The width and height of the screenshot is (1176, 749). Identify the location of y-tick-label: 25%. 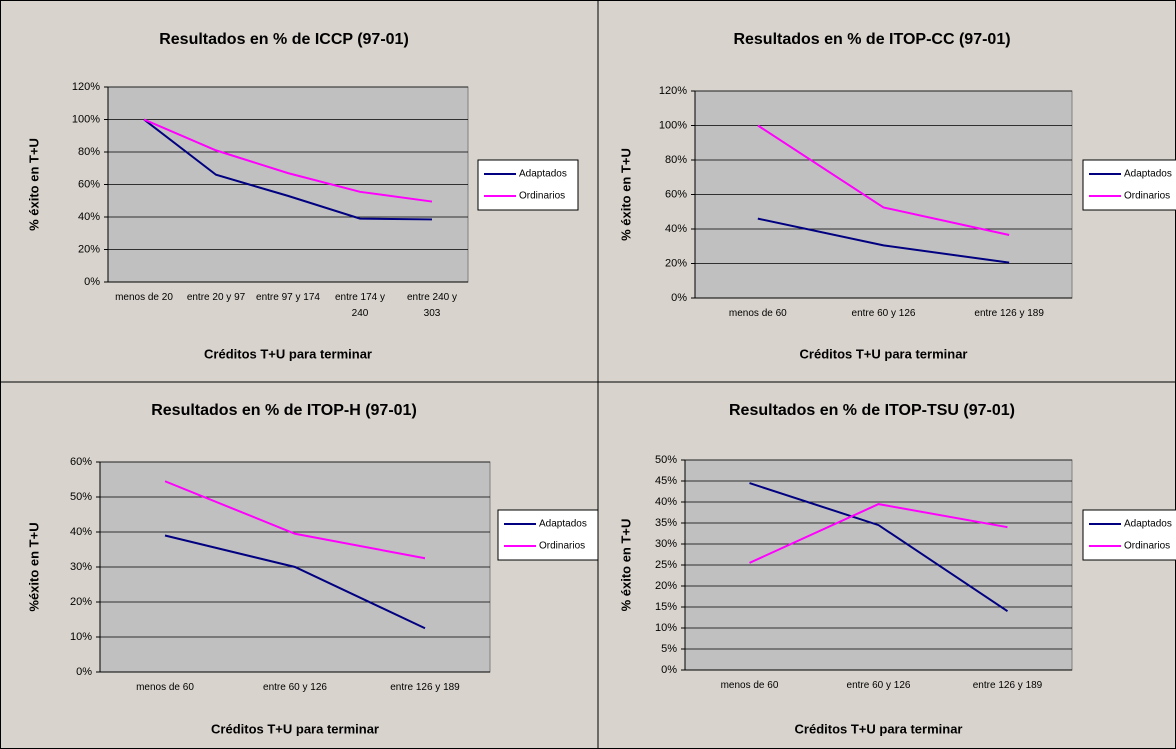
(666, 565).